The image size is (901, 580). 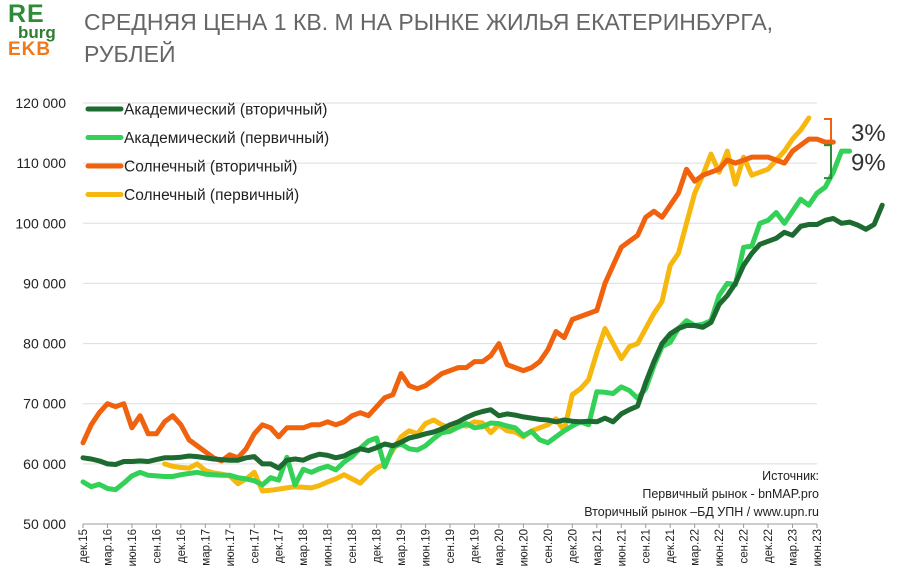 What do you see at coordinates (280, 546) in the screenshot?
I see `x-tick-label: дек.17` at bounding box center [280, 546].